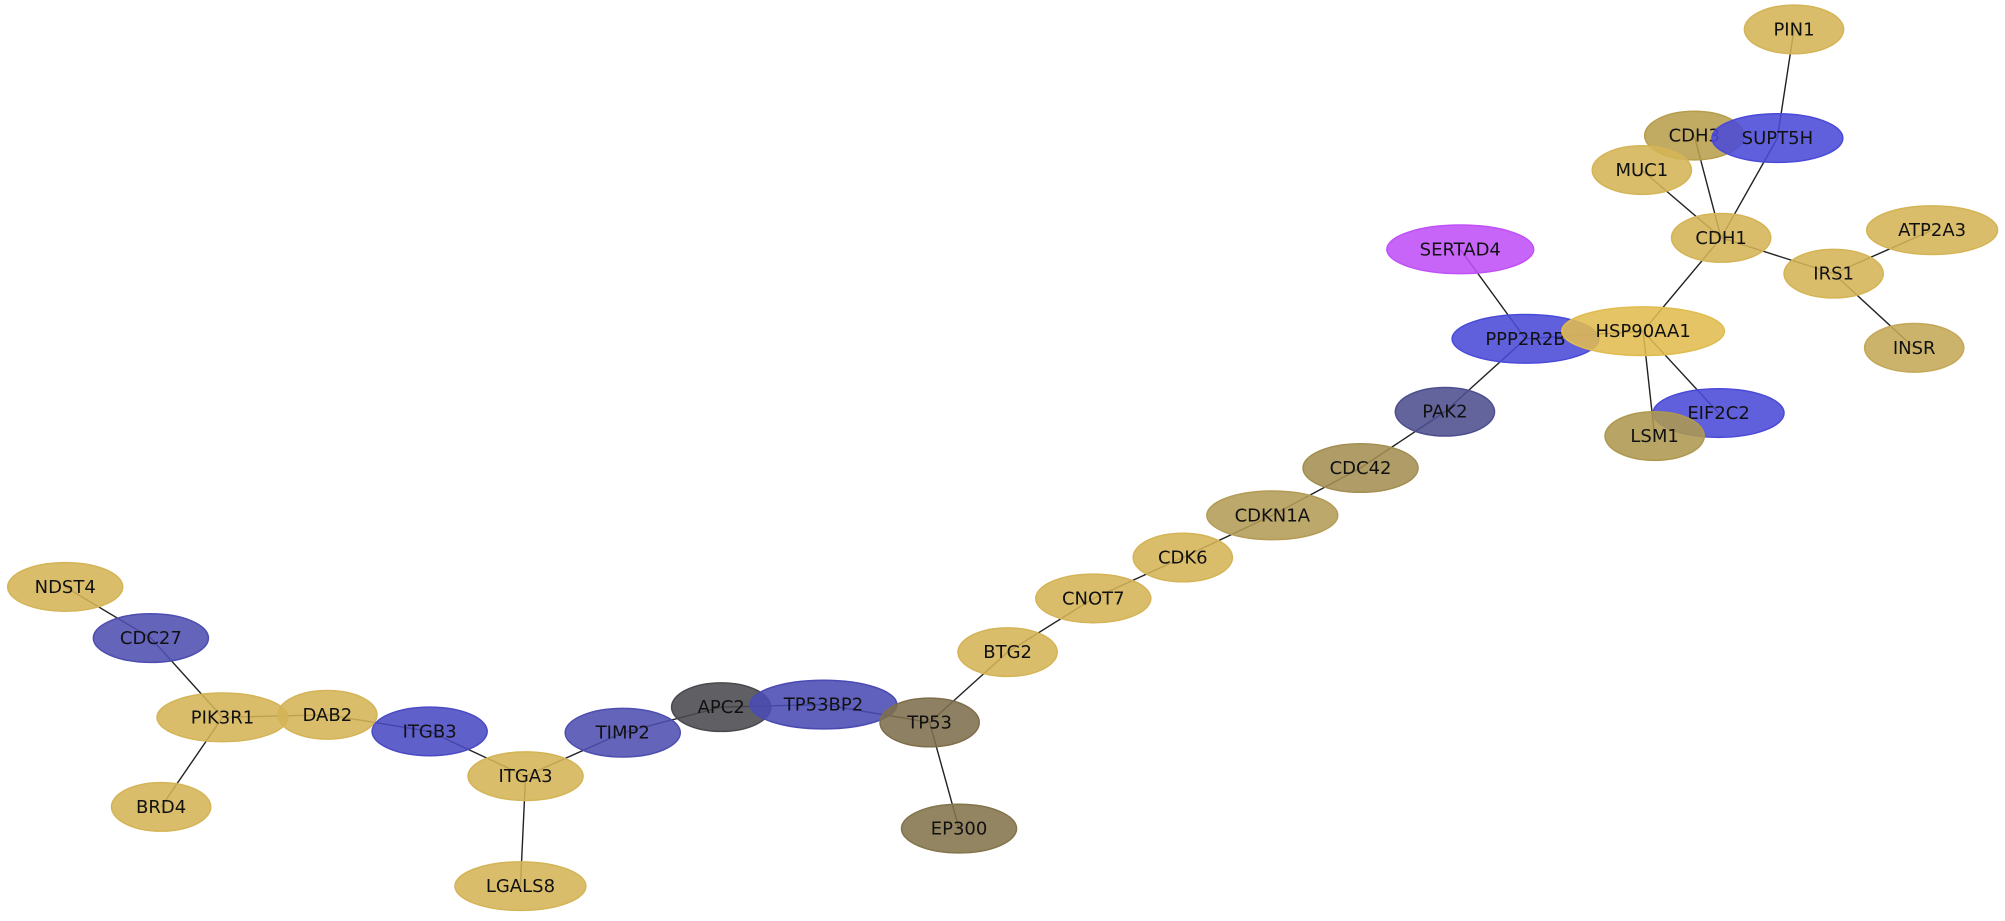  I want to click on node: EP300, so click(959, 828).